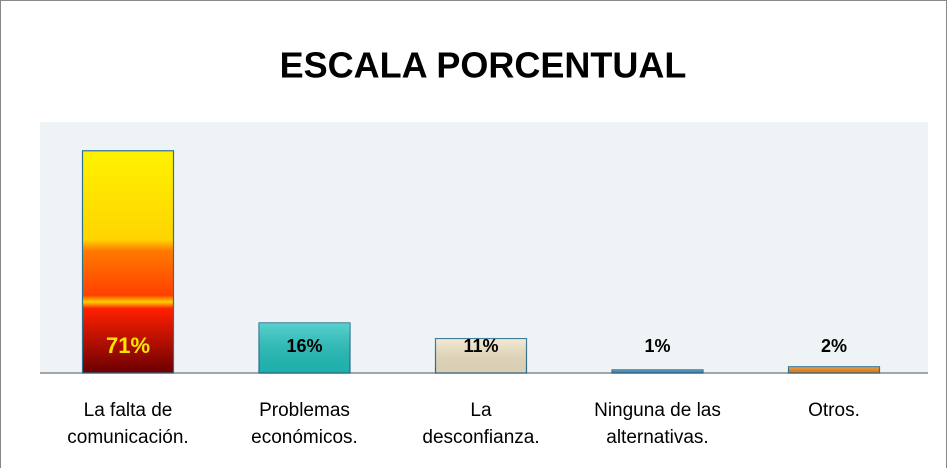 This screenshot has width=947, height=468. I want to click on x-tick-label: La falta de comunicación., so click(128, 424).